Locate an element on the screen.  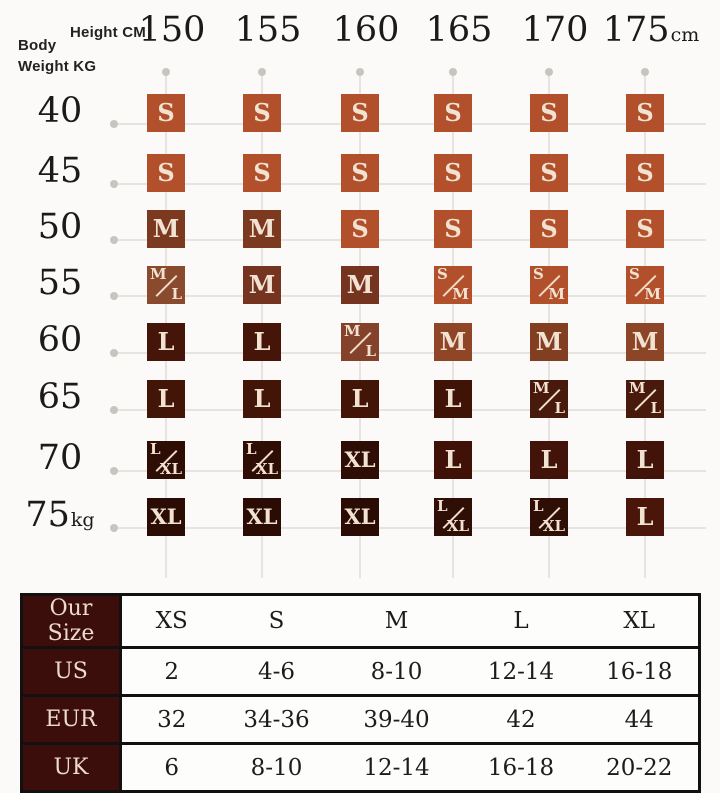
conversion-cell: 8-10 is located at coordinates (396, 671).